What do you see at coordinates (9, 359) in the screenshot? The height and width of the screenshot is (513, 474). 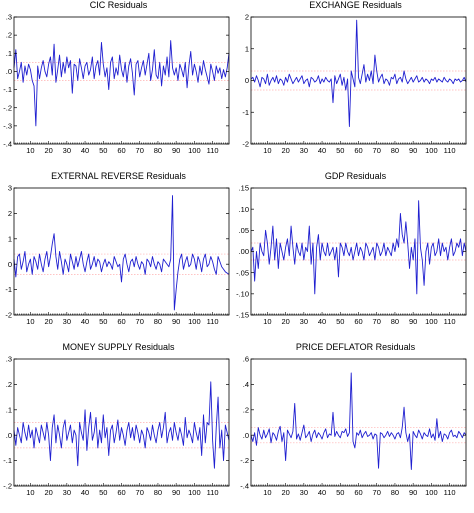 I see `y-tick-label: .3` at bounding box center [9, 359].